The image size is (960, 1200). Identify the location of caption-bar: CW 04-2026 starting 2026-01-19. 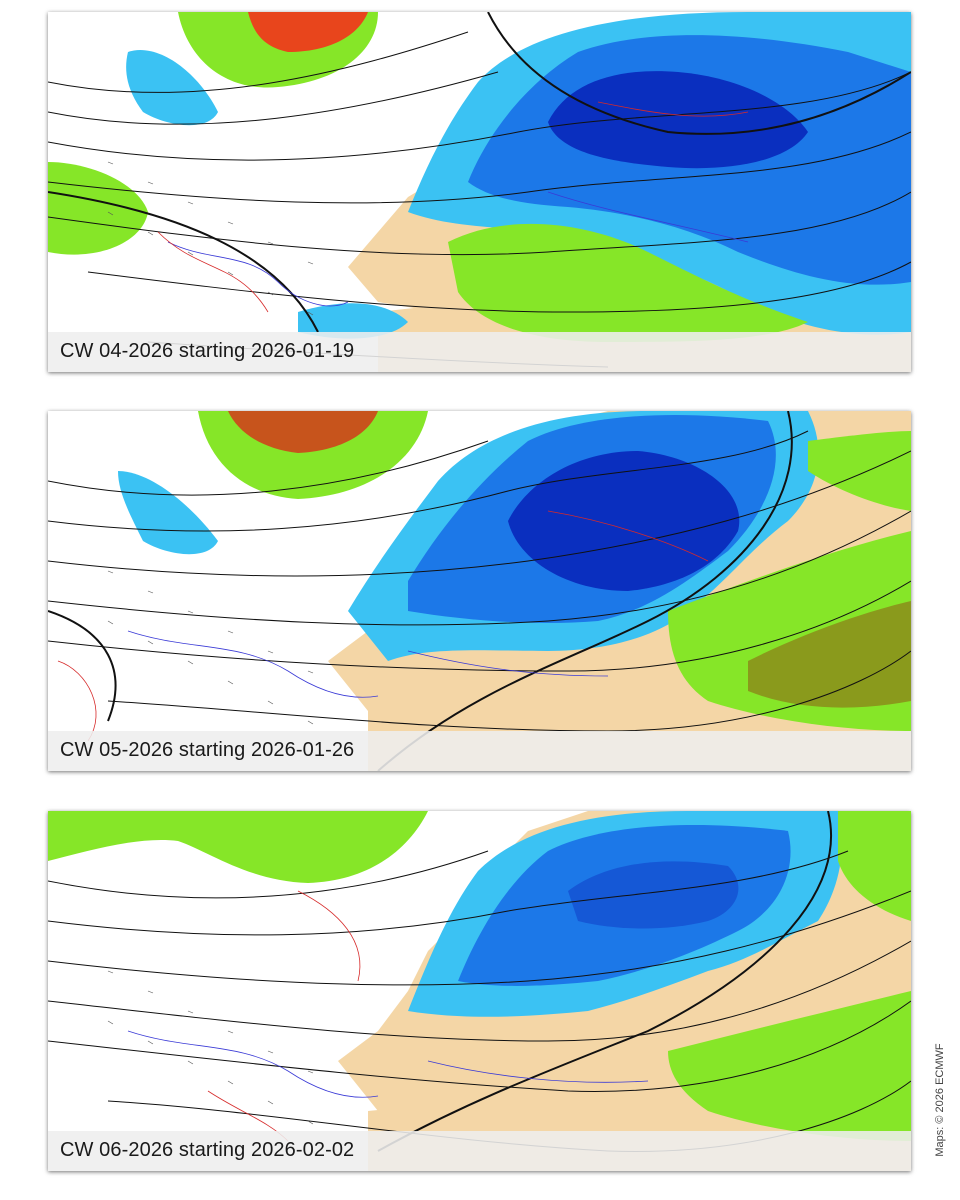
(479, 352).